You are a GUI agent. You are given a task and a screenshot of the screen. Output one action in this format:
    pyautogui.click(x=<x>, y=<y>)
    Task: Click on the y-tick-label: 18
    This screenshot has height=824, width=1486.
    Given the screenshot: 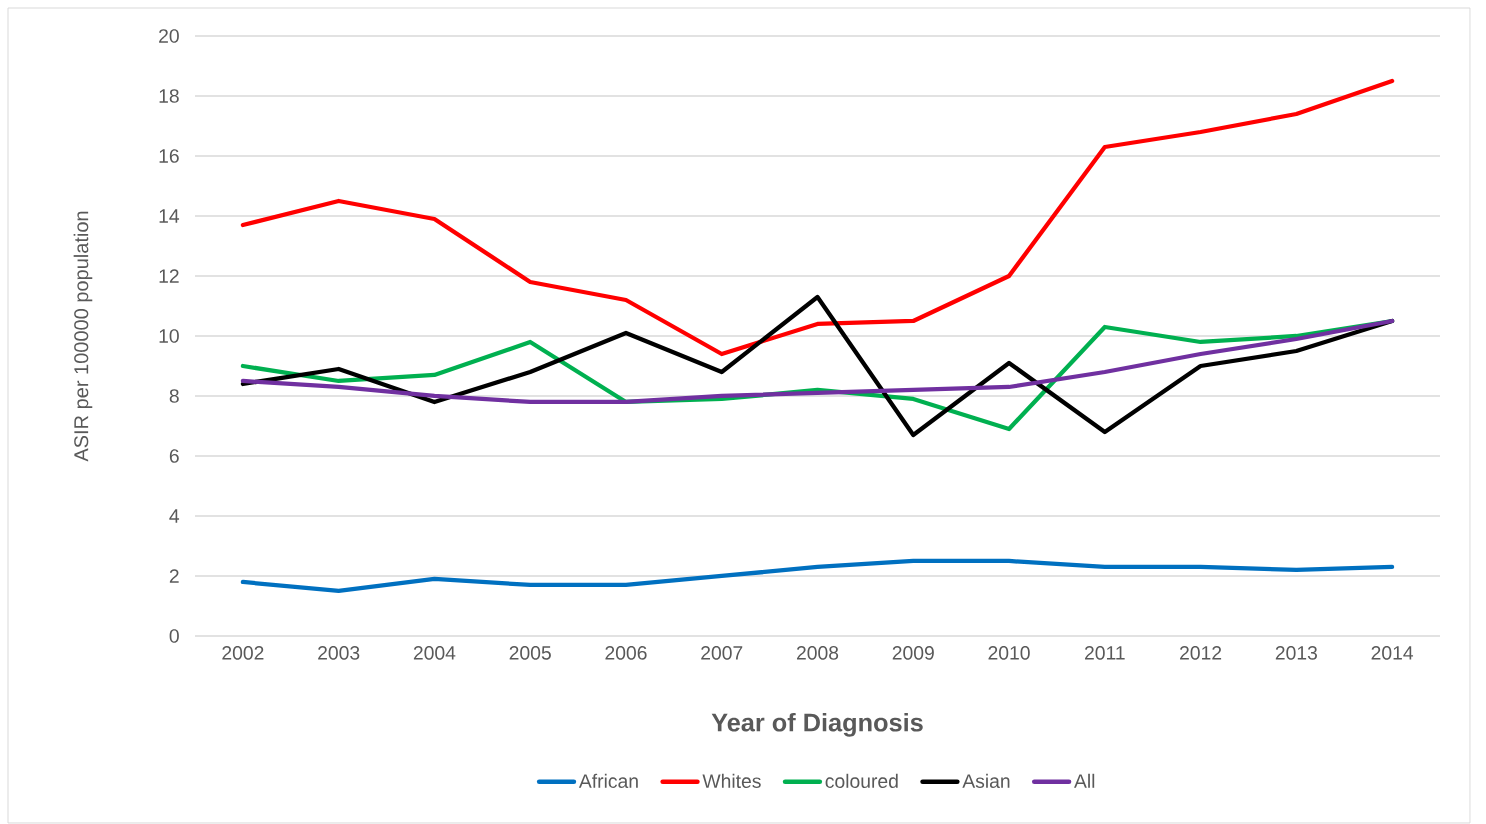 What is the action you would take?
    pyautogui.click(x=169, y=96)
    